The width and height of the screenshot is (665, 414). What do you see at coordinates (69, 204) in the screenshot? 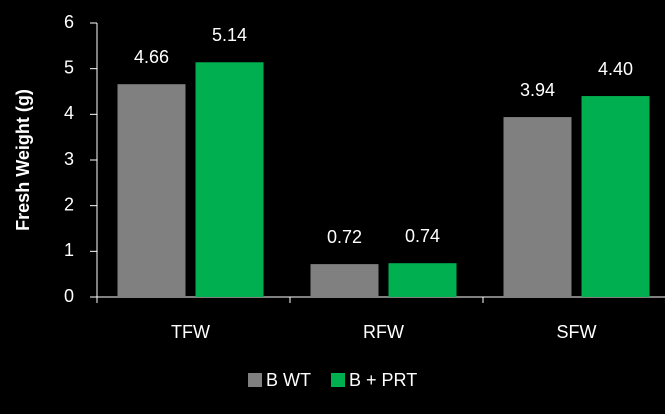
I see `y-tick-label: 2` at bounding box center [69, 204].